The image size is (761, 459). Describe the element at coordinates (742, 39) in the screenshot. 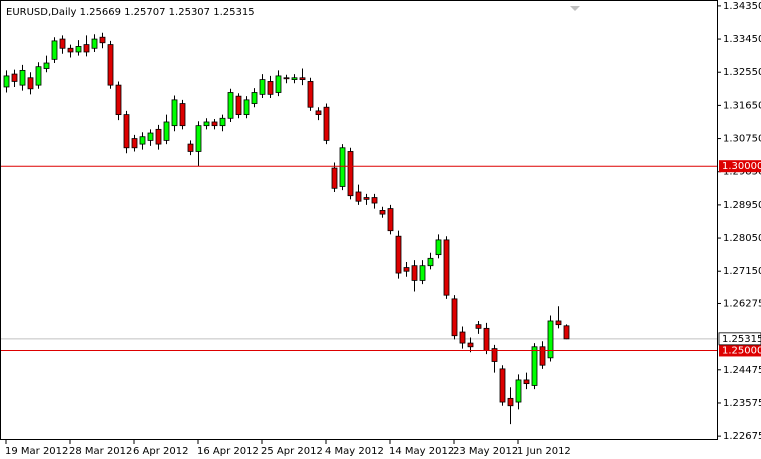

I see `y-tick-label: 1.33450` at that location.